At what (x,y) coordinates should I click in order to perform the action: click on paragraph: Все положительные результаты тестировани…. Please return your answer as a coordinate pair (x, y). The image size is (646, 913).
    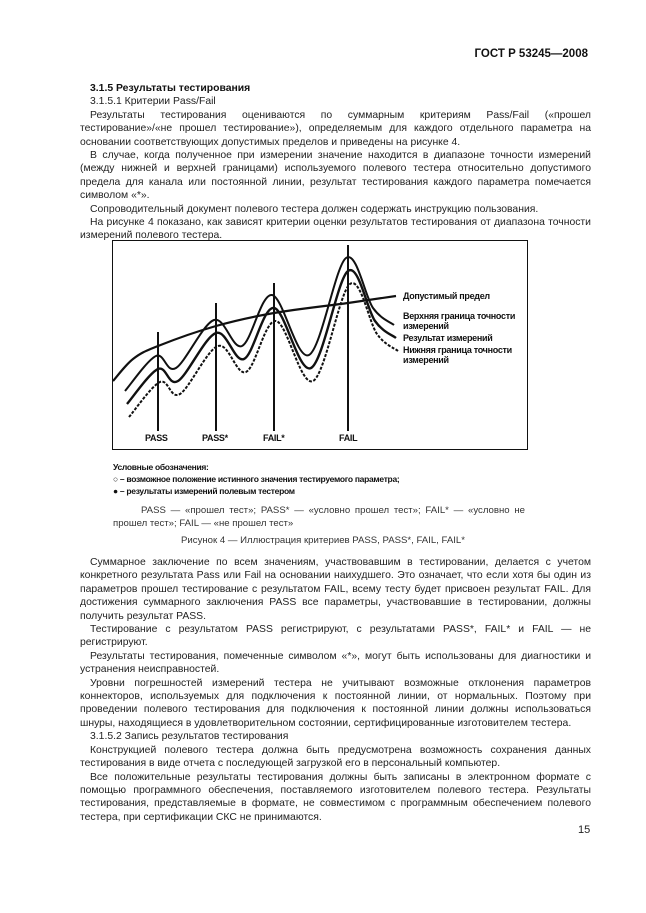
    Looking at the image, I should click on (335, 797).